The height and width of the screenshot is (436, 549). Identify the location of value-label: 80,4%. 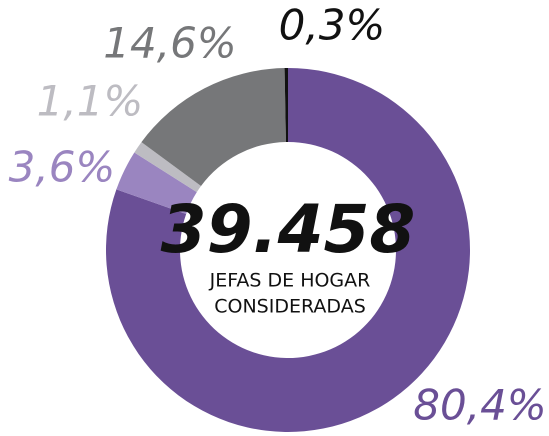
(479, 405).